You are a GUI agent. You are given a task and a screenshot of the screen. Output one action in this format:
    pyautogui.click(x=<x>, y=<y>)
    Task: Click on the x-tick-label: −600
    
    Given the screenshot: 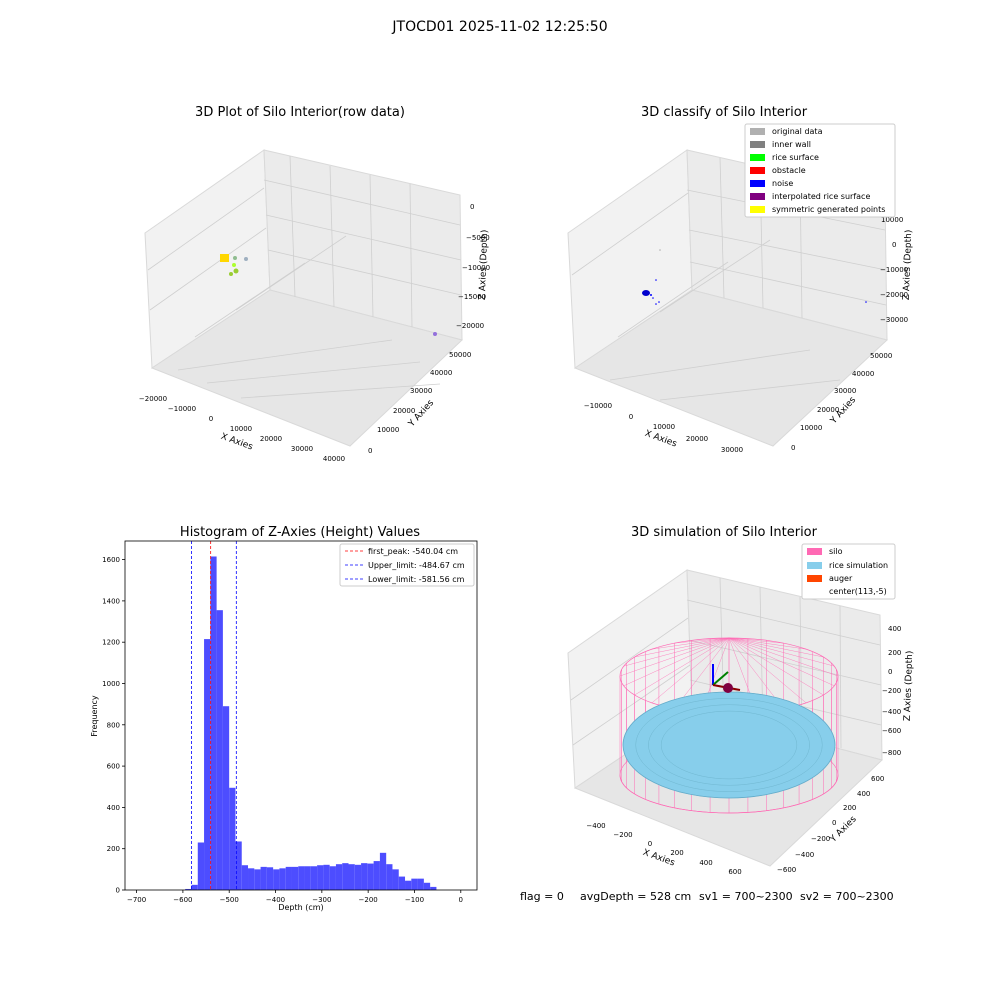 What is the action you would take?
    pyautogui.click(x=182, y=900)
    